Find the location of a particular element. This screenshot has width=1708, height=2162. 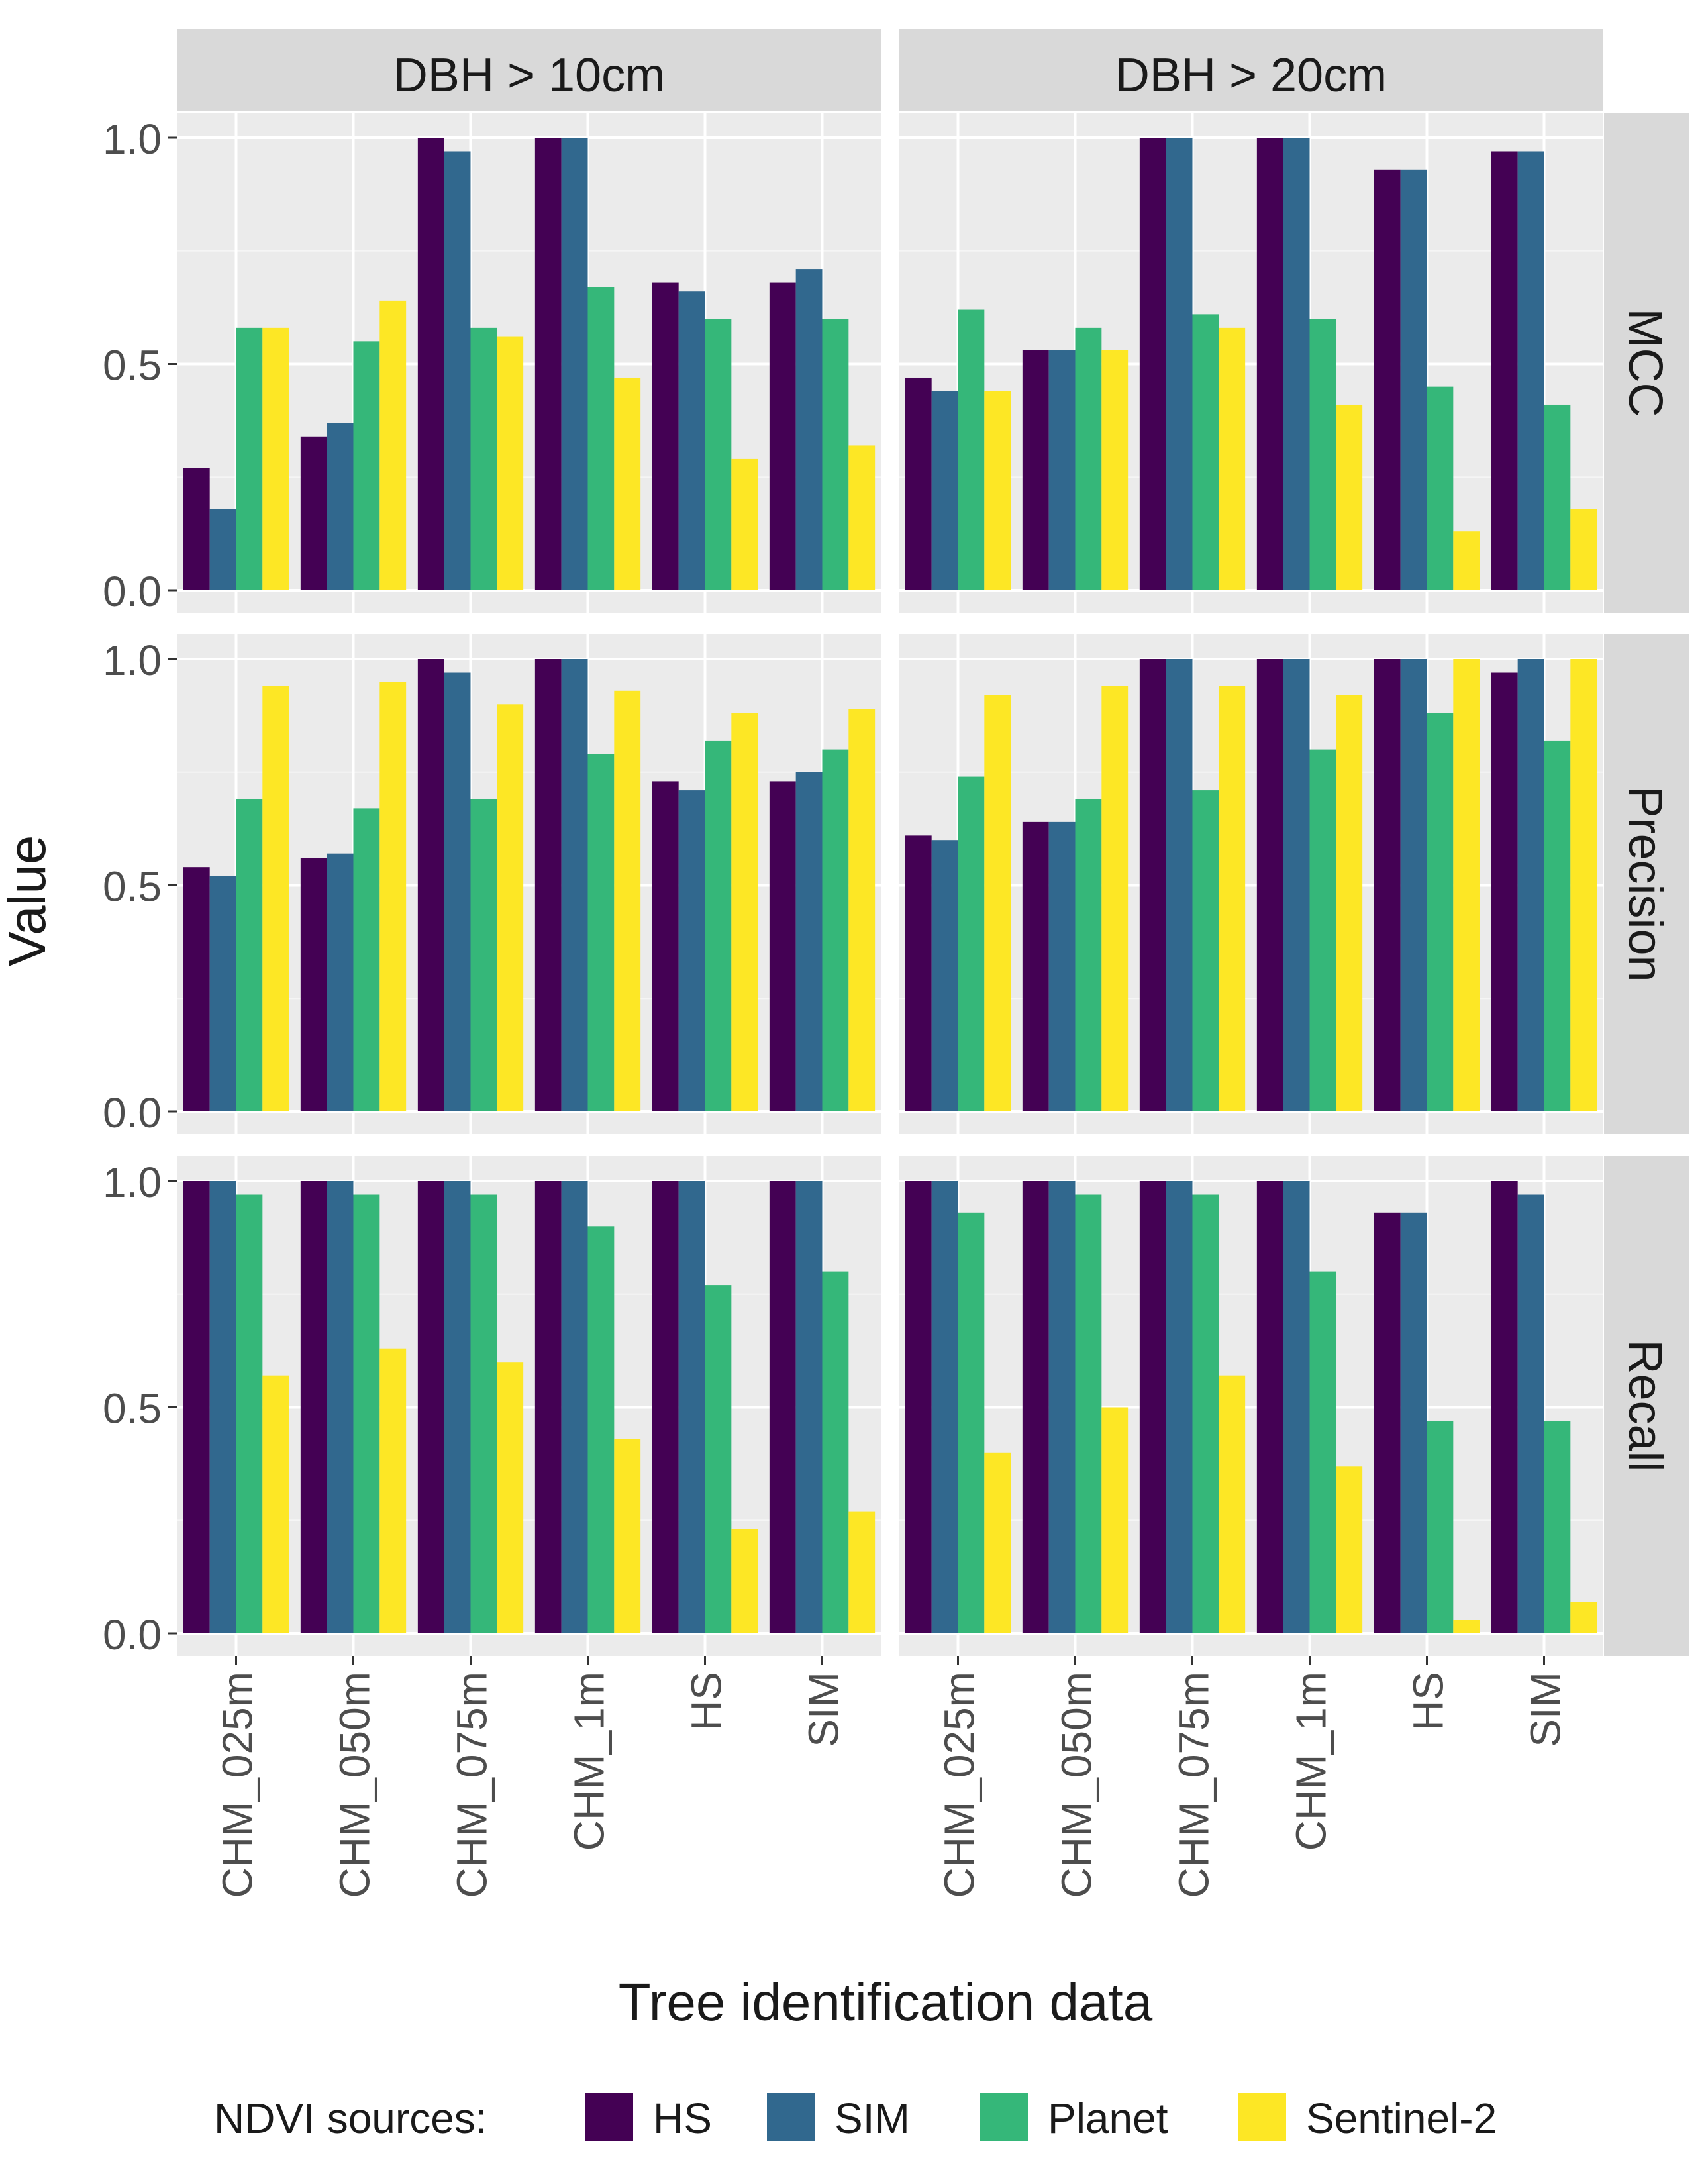

legend: NDVI sources: HS SIM Planet Sentinel-2 is located at coordinates (856, 2117).